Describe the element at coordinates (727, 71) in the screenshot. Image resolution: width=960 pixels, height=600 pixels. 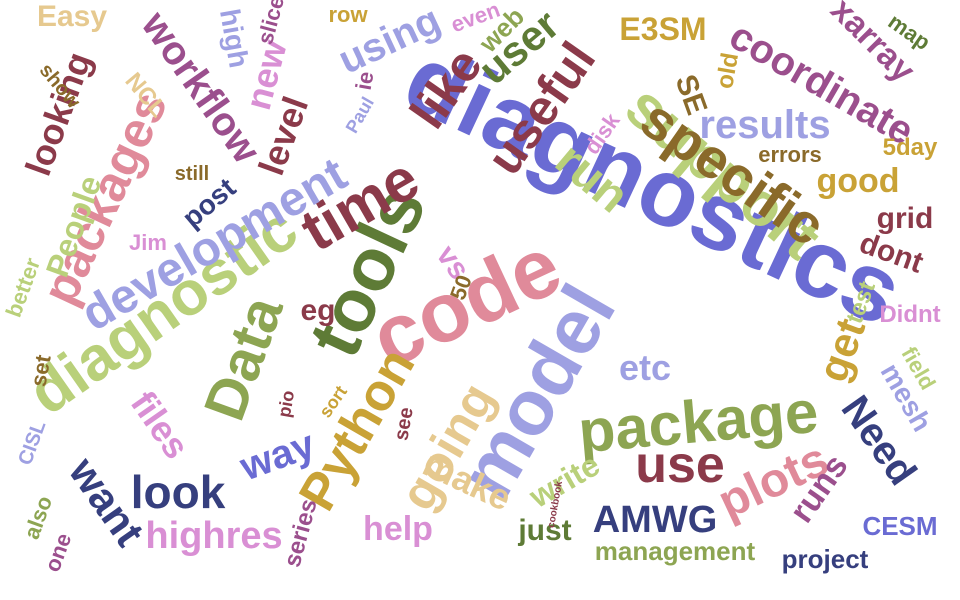
I see `word: old` at that location.